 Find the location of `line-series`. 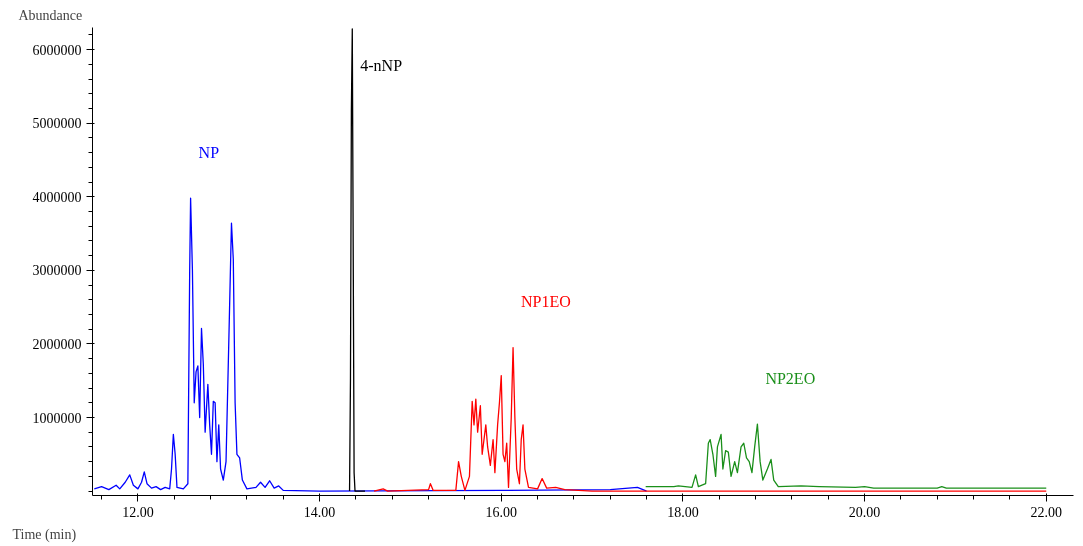

line-series is located at coordinates (846, 456).